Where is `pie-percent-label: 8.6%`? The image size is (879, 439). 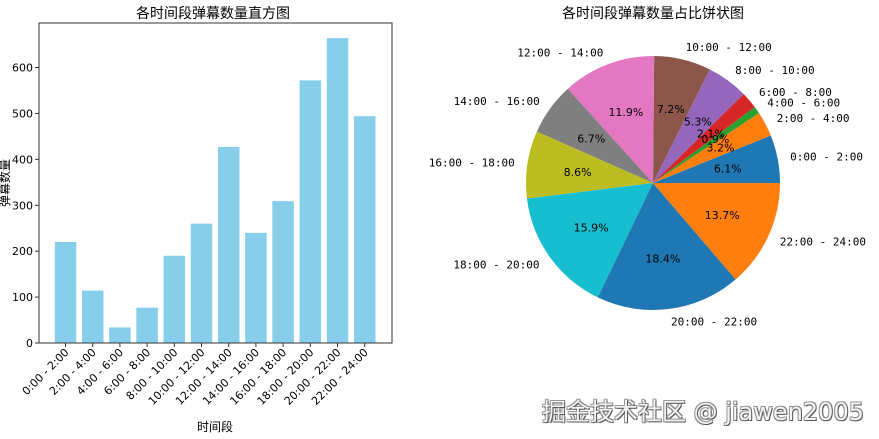
pie-percent-label: 8.6% is located at coordinates (578, 172).